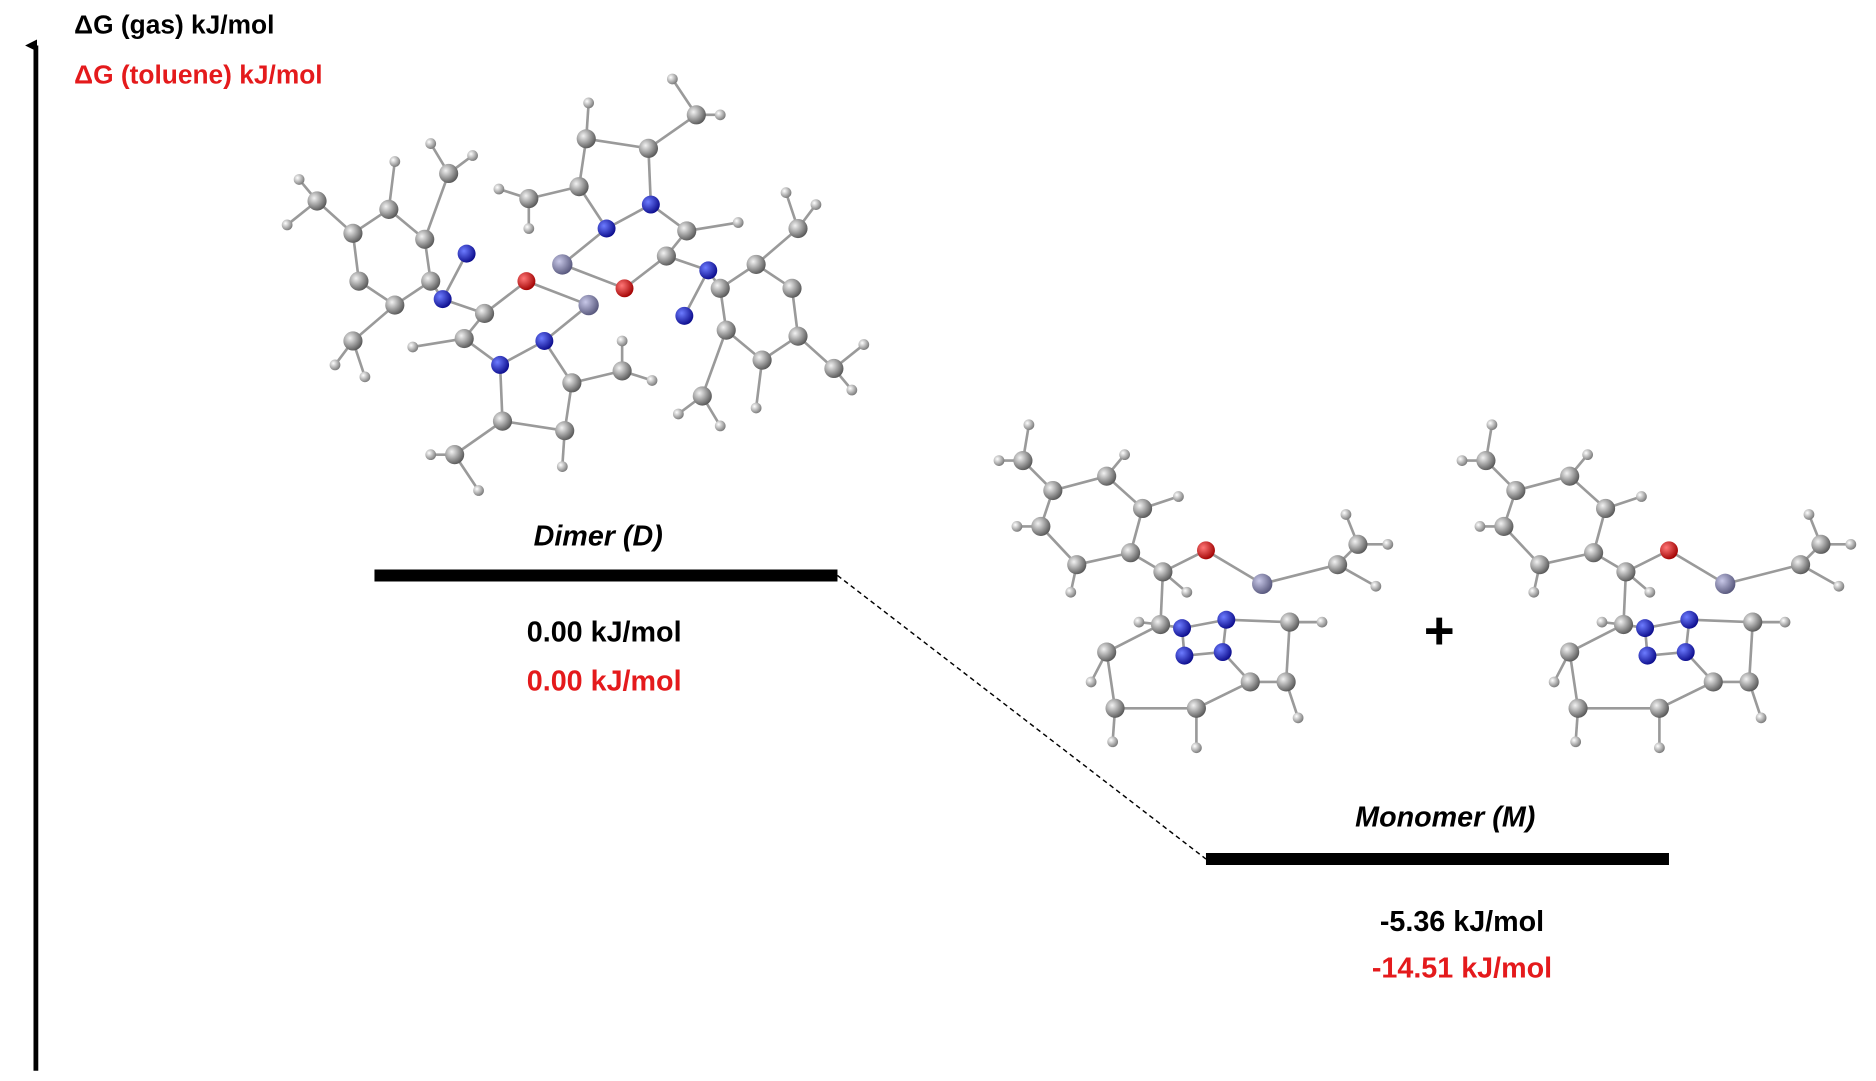 The width and height of the screenshot is (1876, 1081). What do you see at coordinates (174, 24) in the screenshot?
I see `legend-gas: ΔG (gas) kJ/mol` at bounding box center [174, 24].